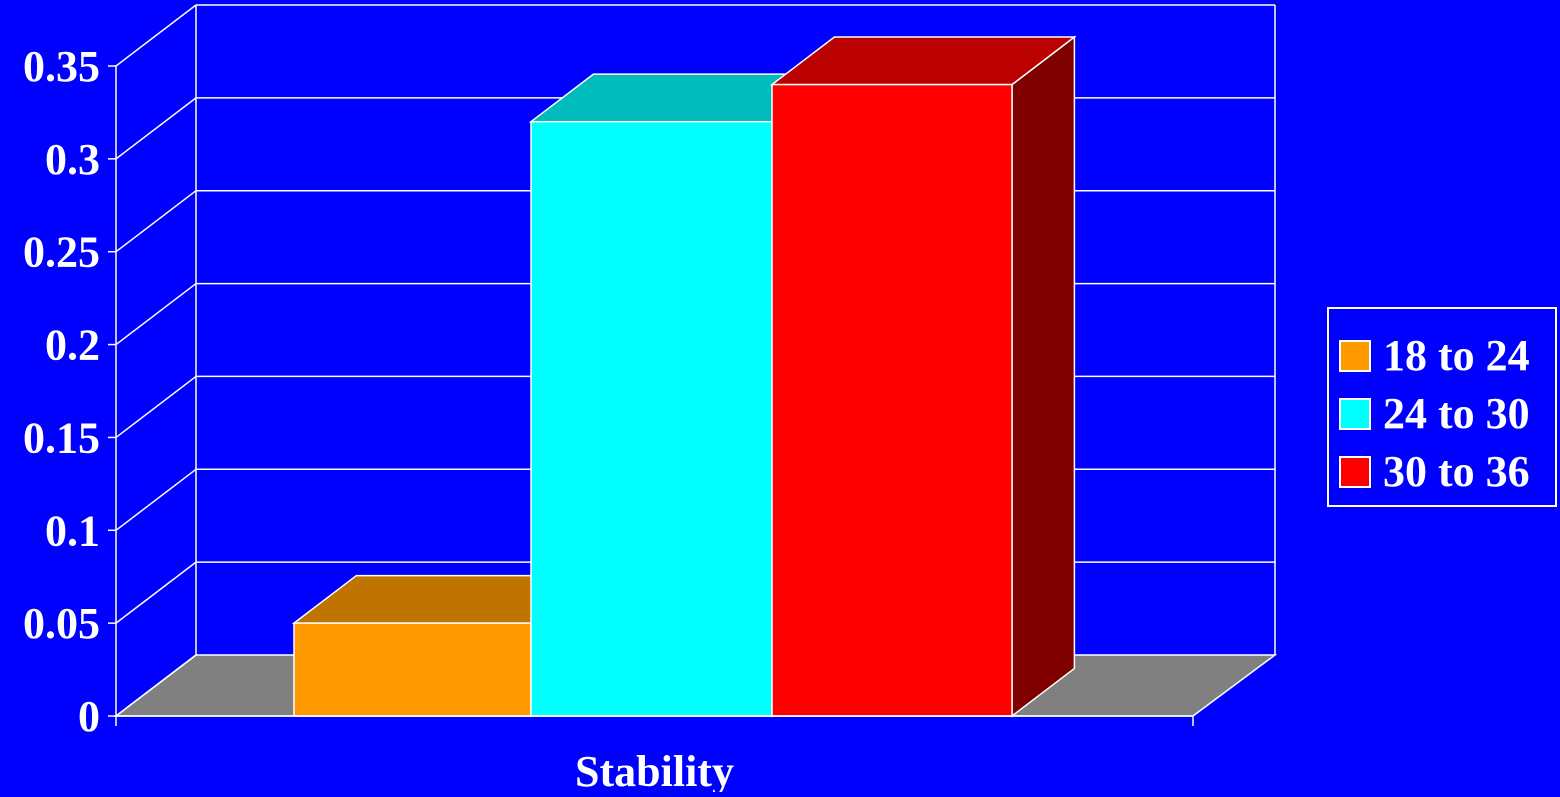  I want to click on legend: 18 to 24 24 to 30 30 to 36, so click(1442, 407).